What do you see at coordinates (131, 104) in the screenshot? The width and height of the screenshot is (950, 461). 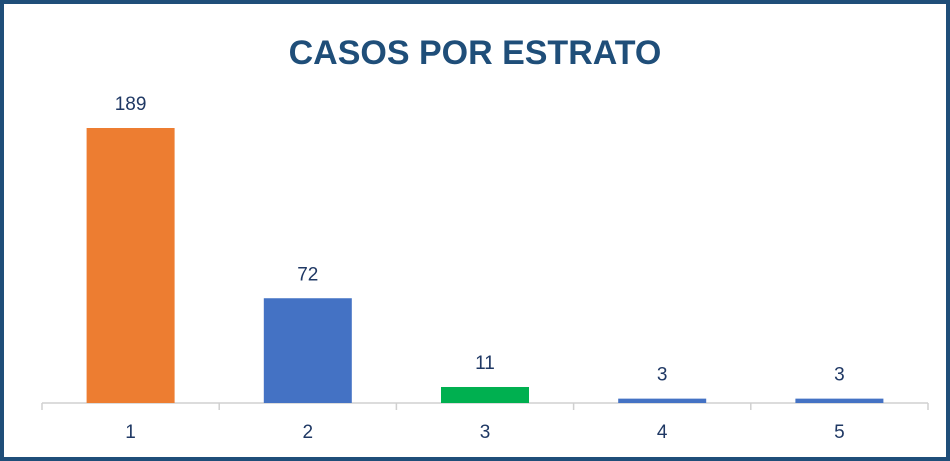 I see `data-label: 189` at bounding box center [131, 104].